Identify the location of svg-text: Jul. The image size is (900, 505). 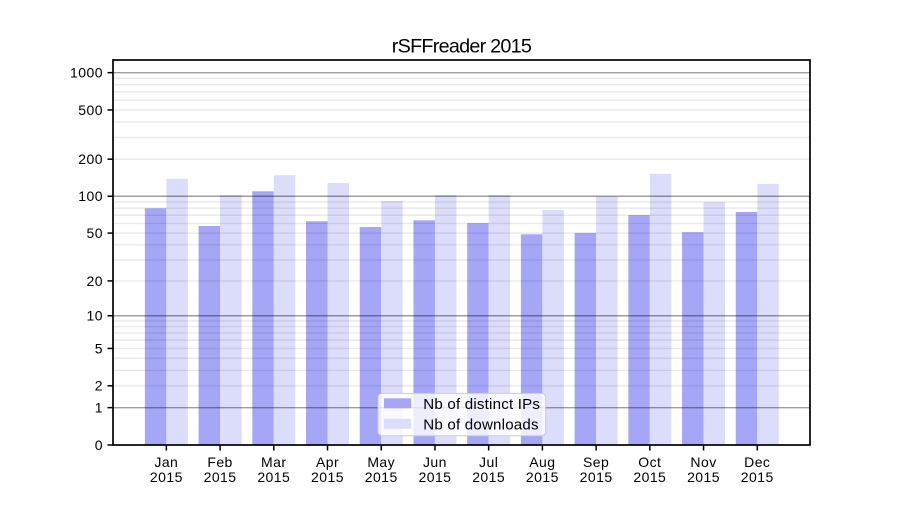
(488, 462).